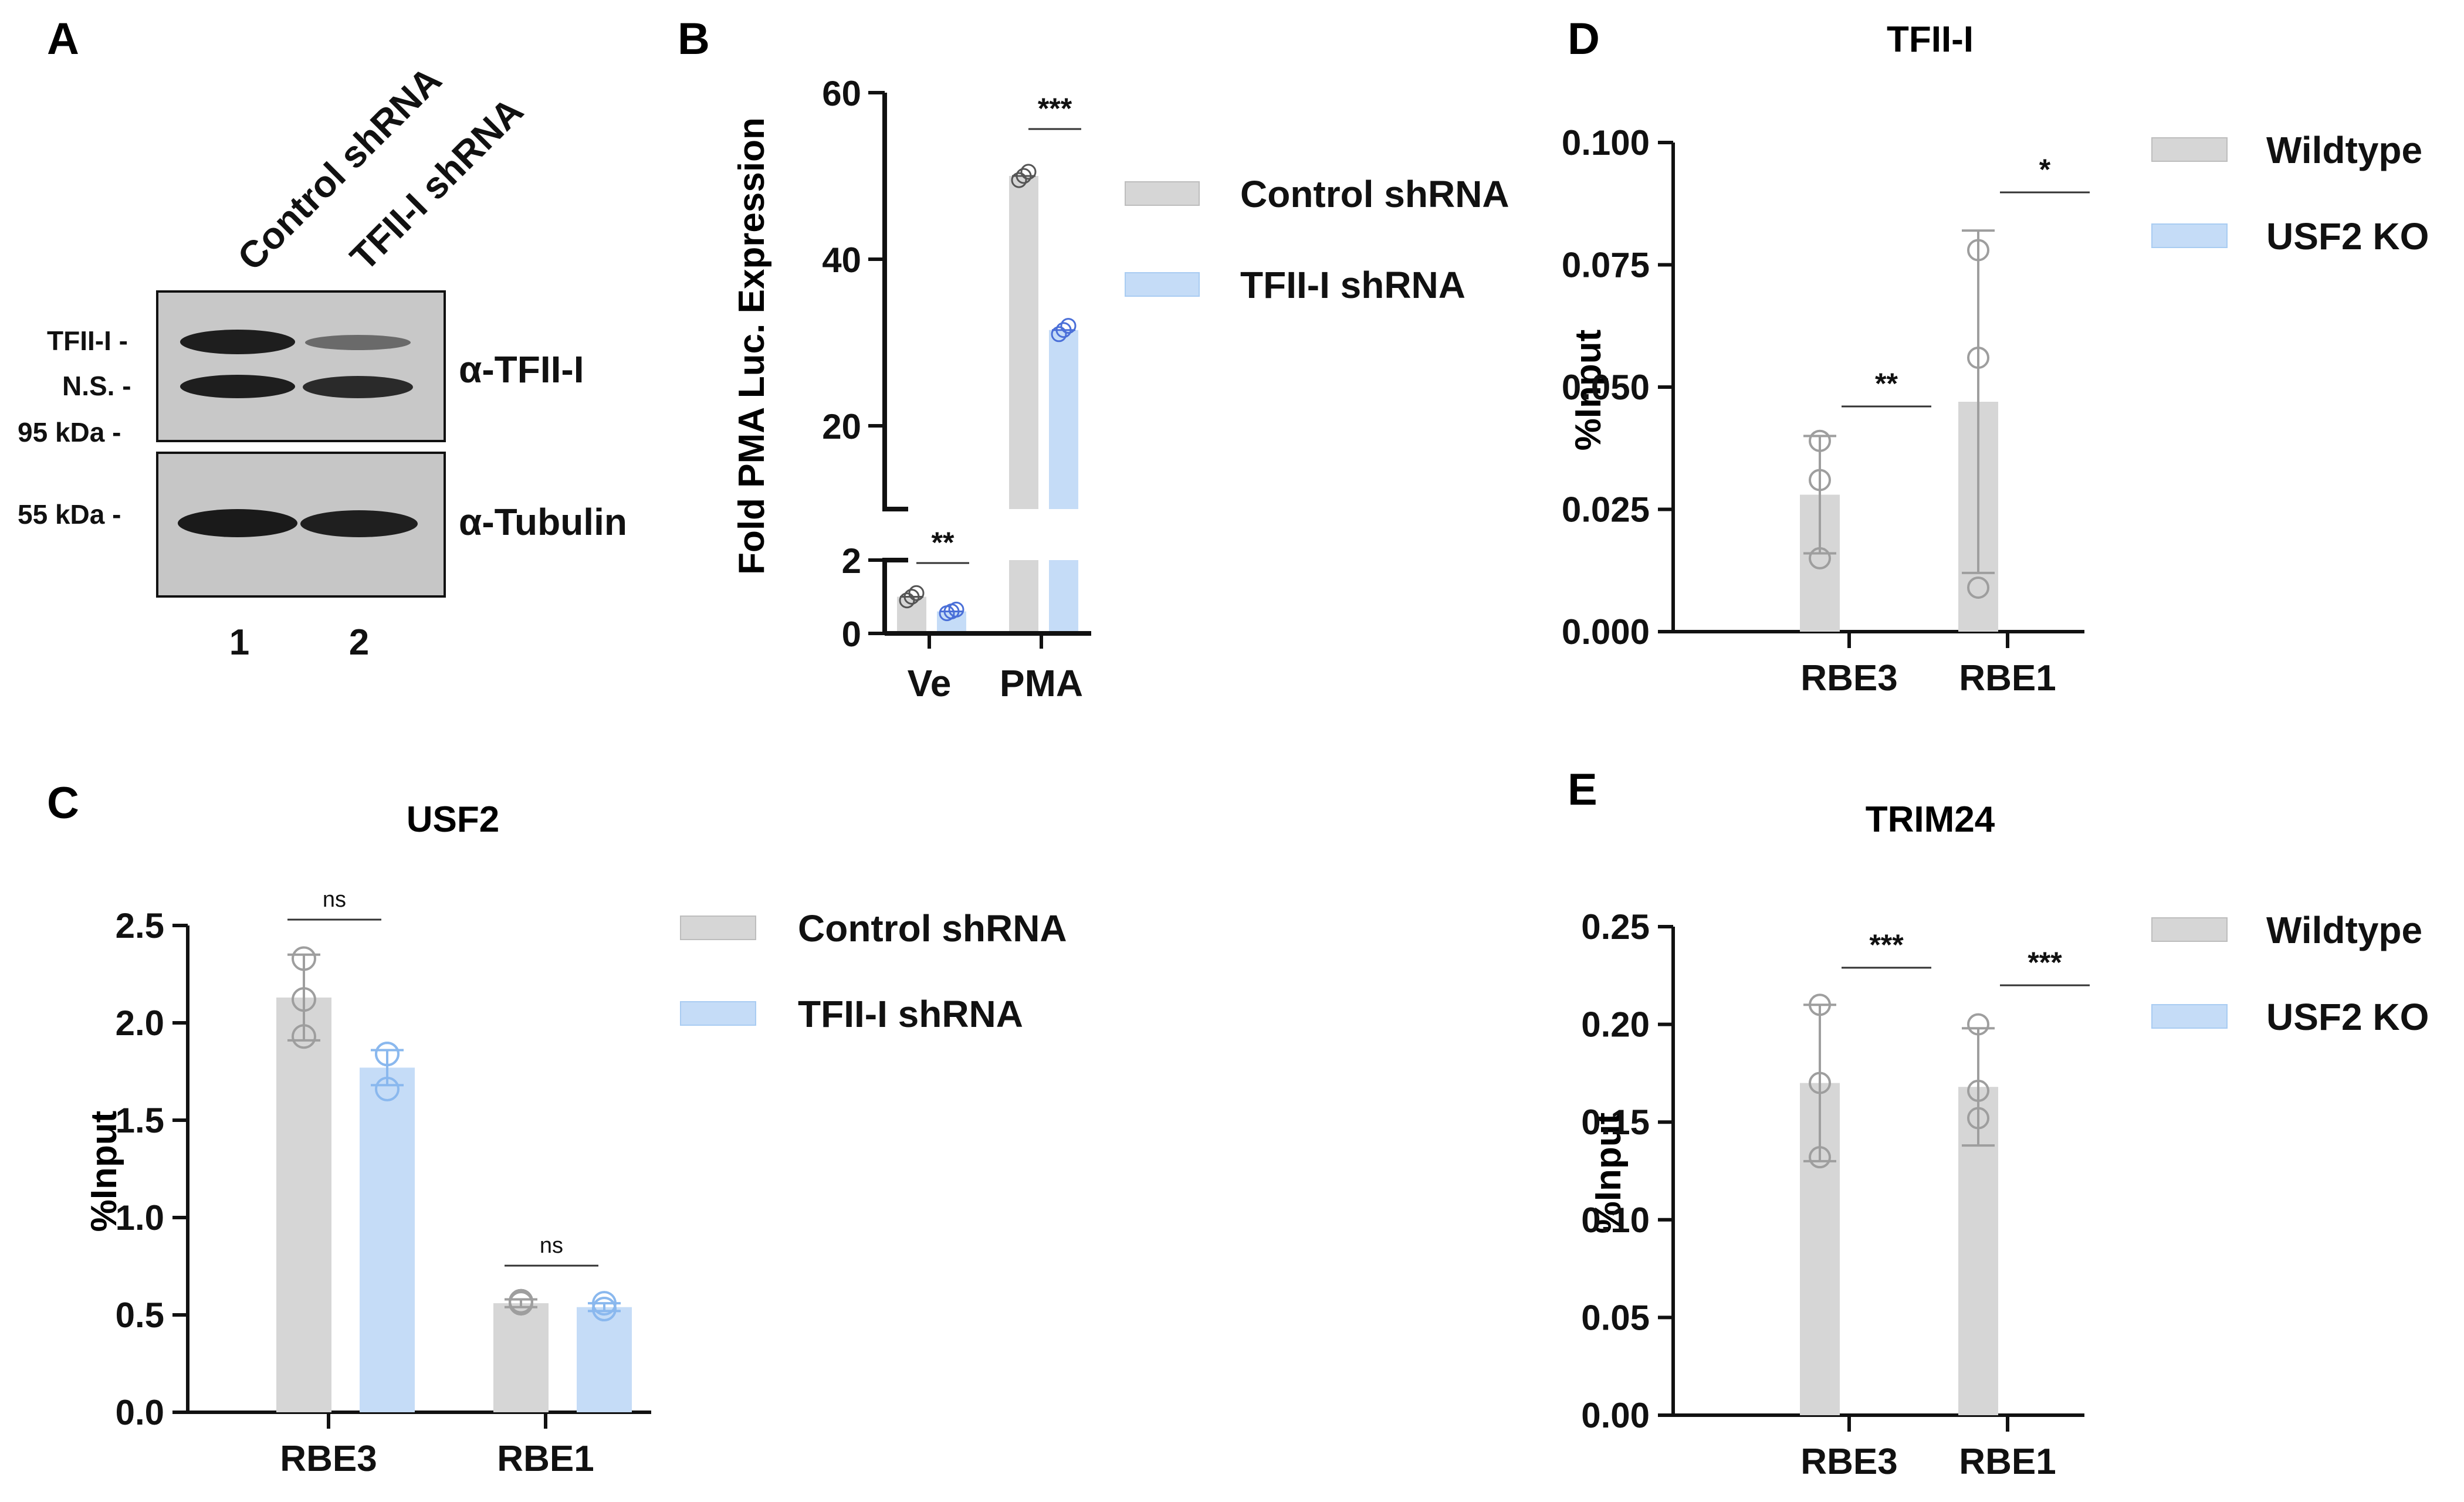 This screenshot has width=2464, height=1502. What do you see at coordinates (930, 683) in the screenshot?
I see `b-x-tick-label: Ve` at bounding box center [930, 683].